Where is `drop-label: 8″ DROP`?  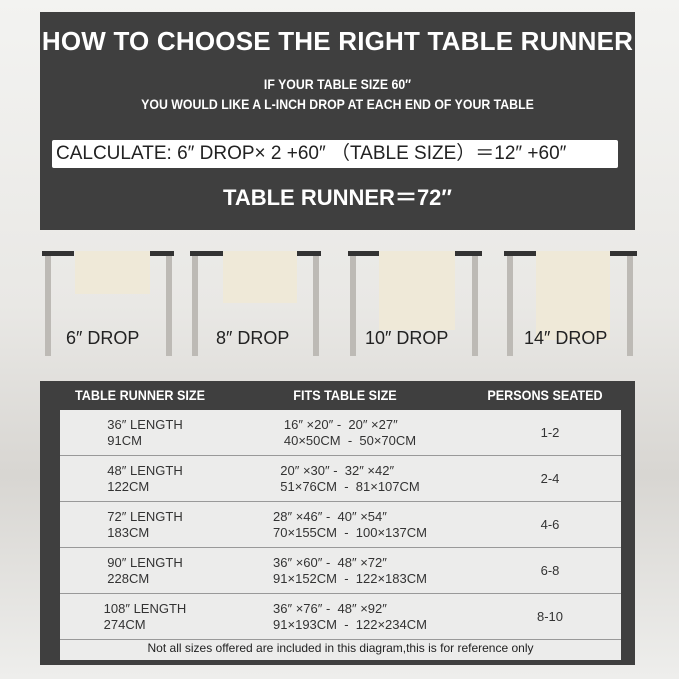 drop-label: 8″ DROP is located at coordinates (253, 338).